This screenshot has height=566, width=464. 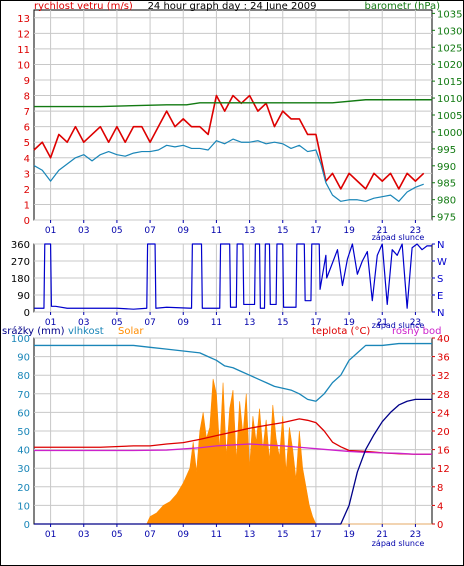 What do you see at coordinates (27, 159) in the screenshot?
I see `left-tick-label: 4` at bounding box center [27, 159].